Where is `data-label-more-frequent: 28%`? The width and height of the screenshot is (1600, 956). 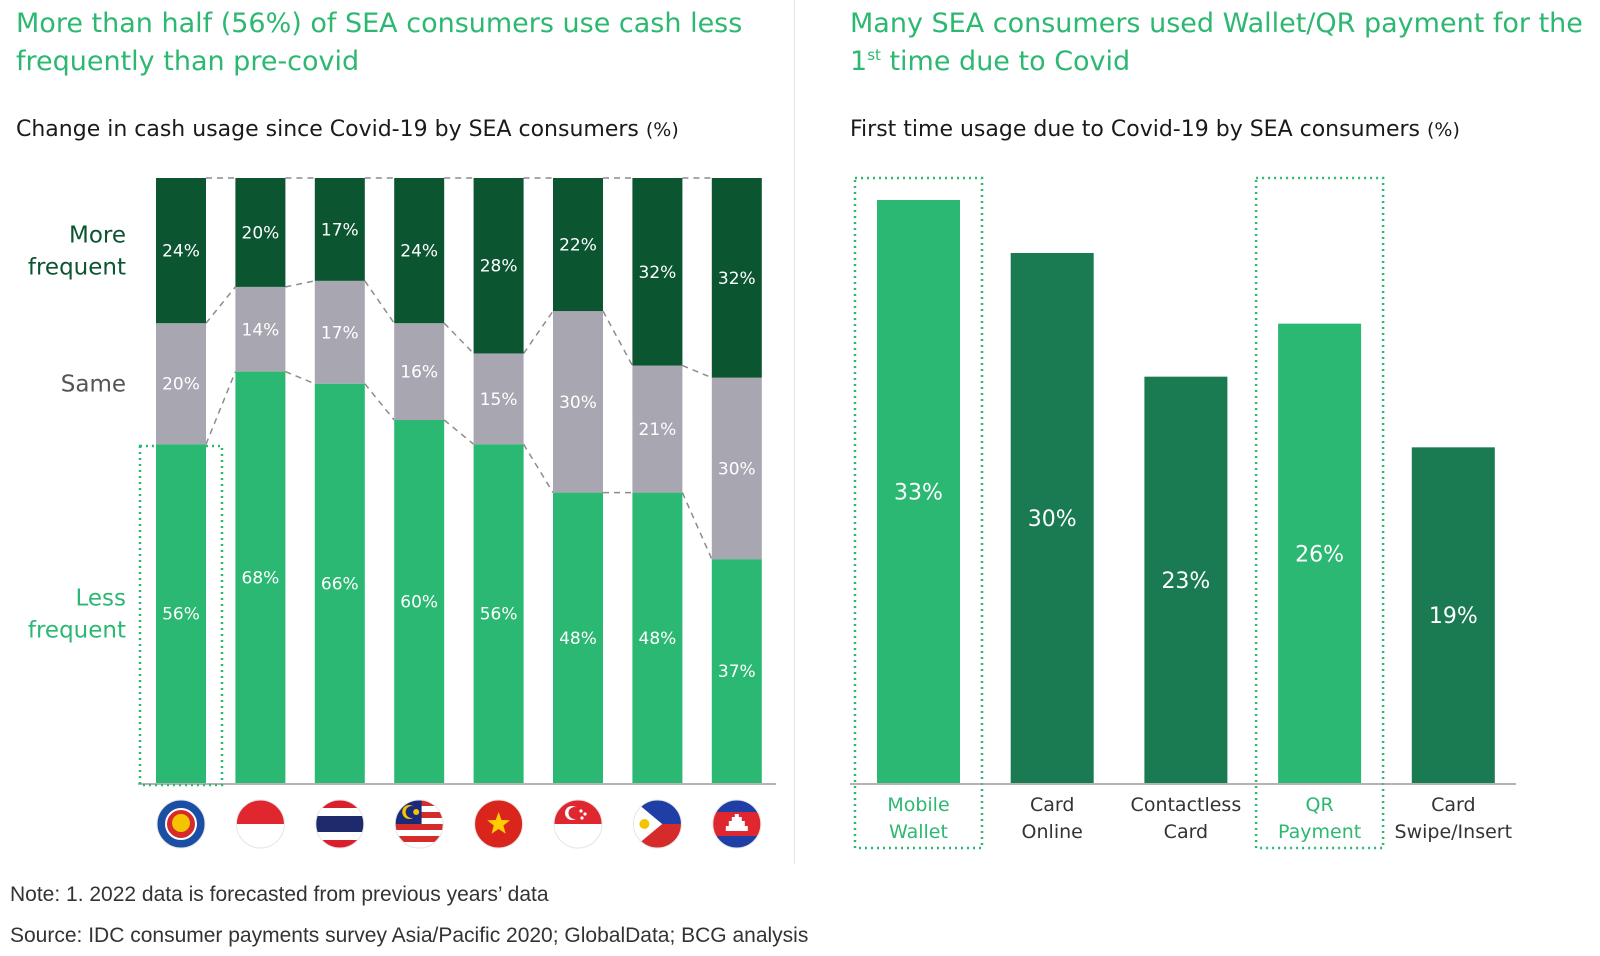 data-label-more-frequent: 28% is located at coordinates (499, 267).